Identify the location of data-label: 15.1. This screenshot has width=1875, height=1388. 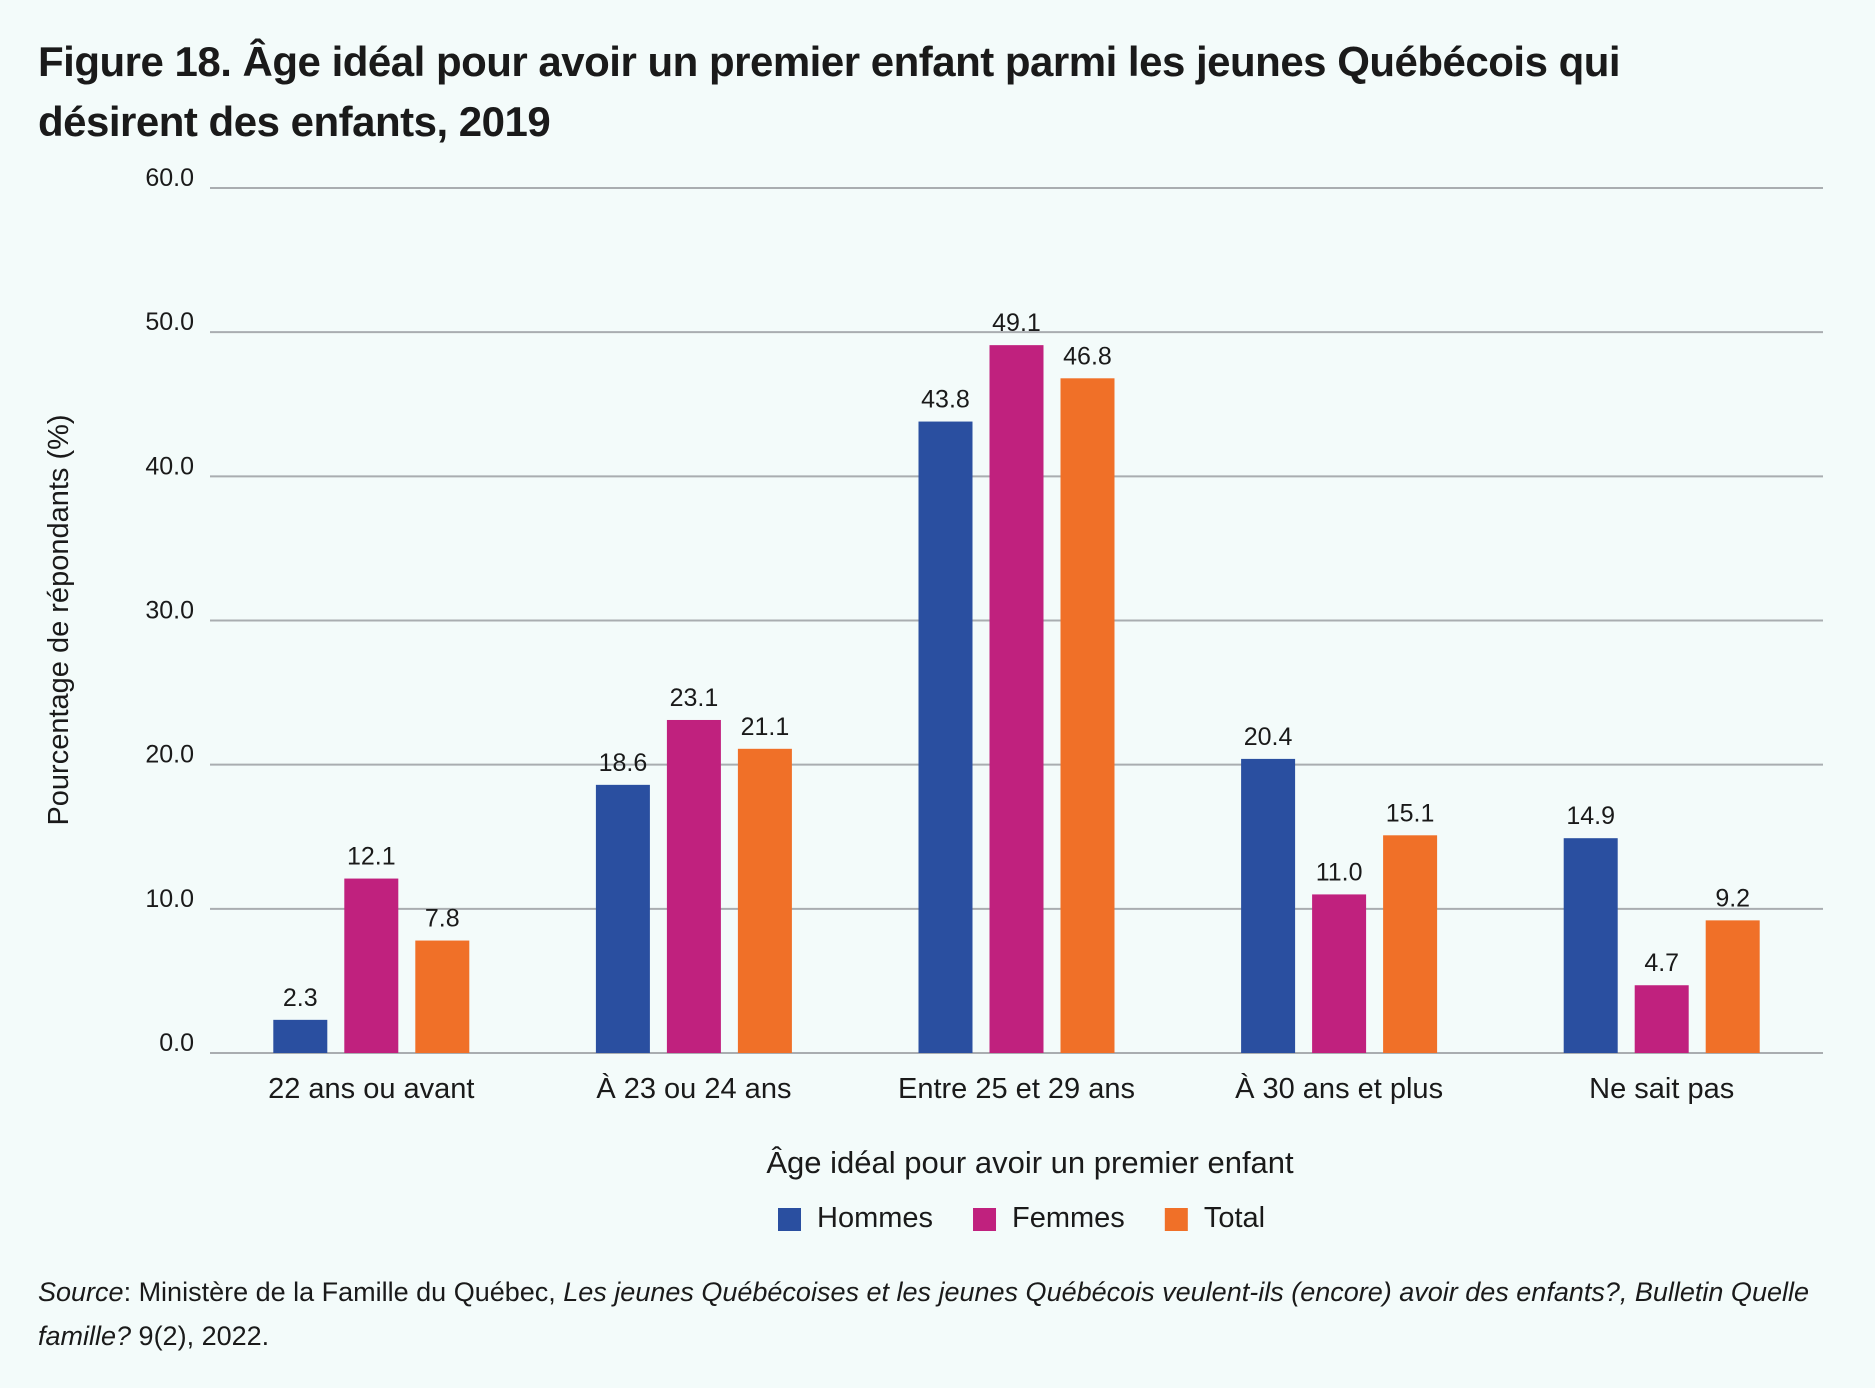
(1410, 813).